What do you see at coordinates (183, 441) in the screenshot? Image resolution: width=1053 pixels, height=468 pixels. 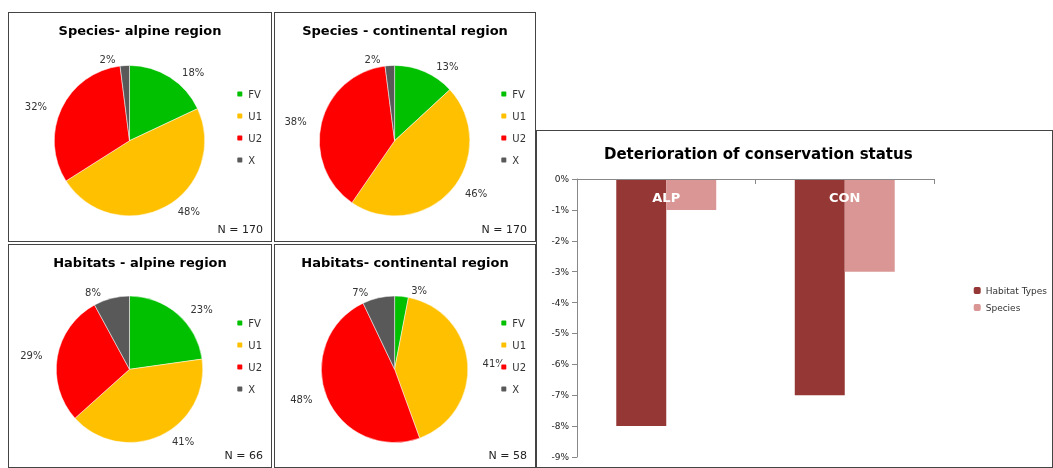 I see `data-label: 41%` at bounding box center [183, 441].